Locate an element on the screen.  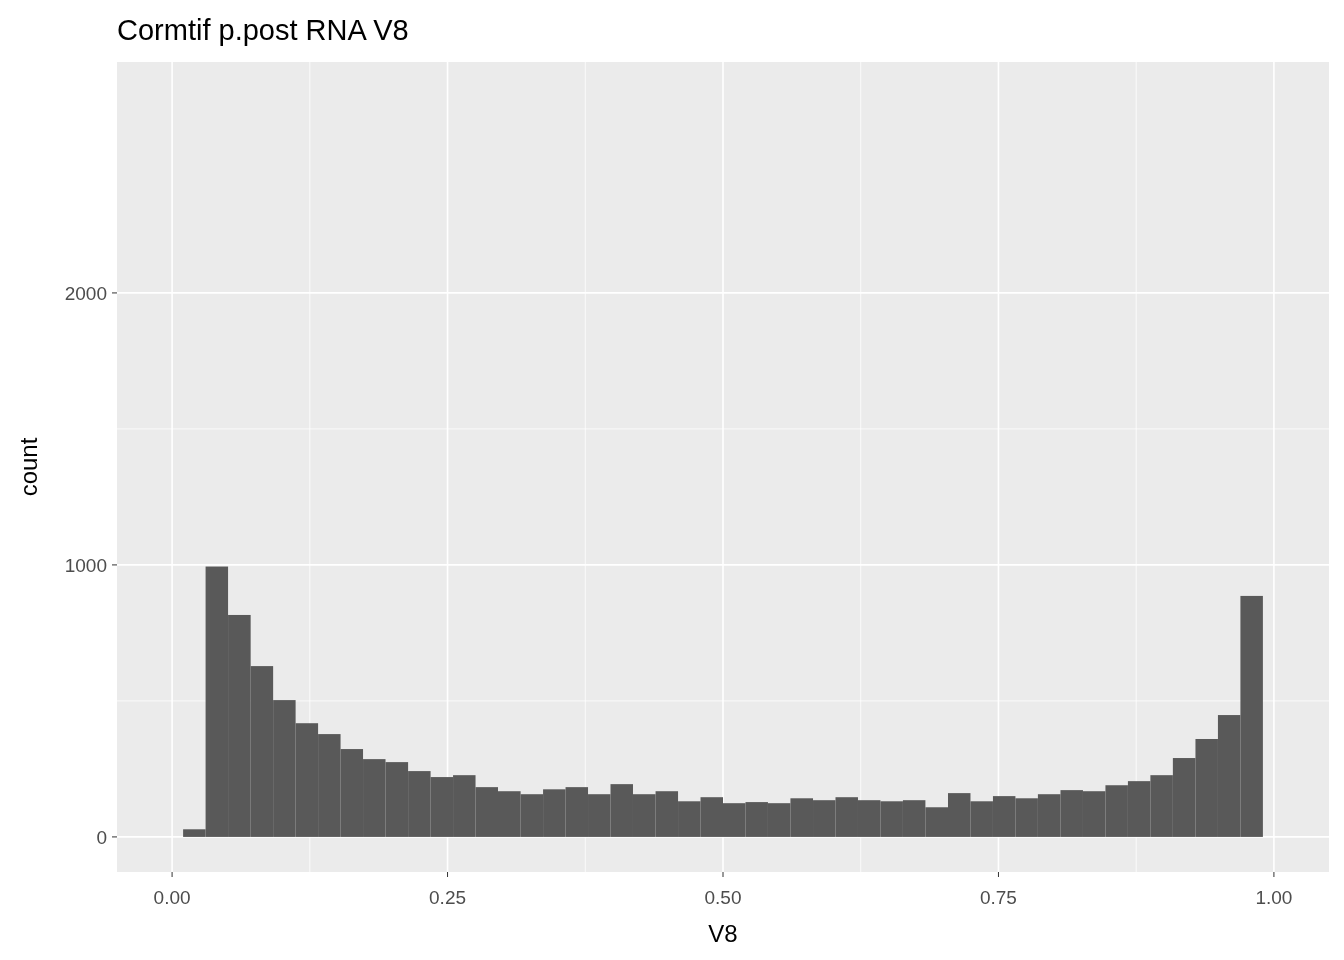
x-tick-label: 0.00 is located at coordinates (172, 897).